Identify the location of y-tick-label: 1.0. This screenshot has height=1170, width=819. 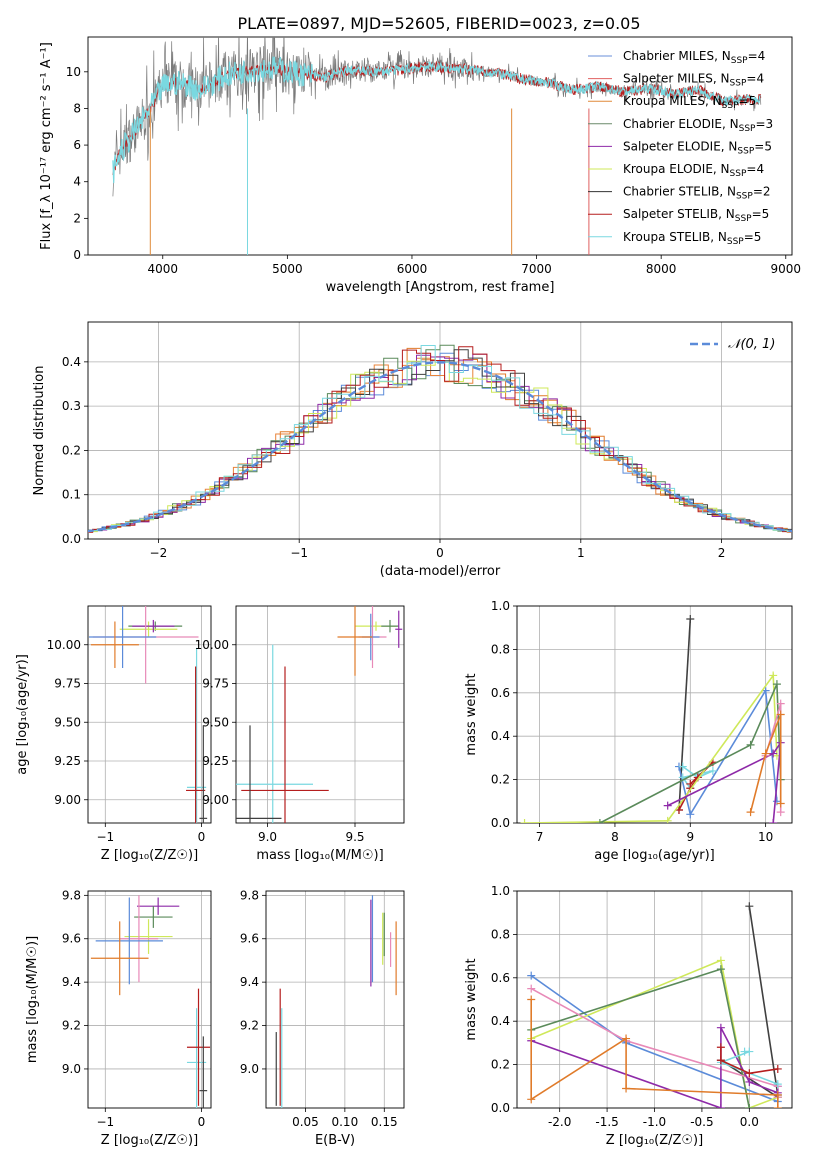
(500, 606).